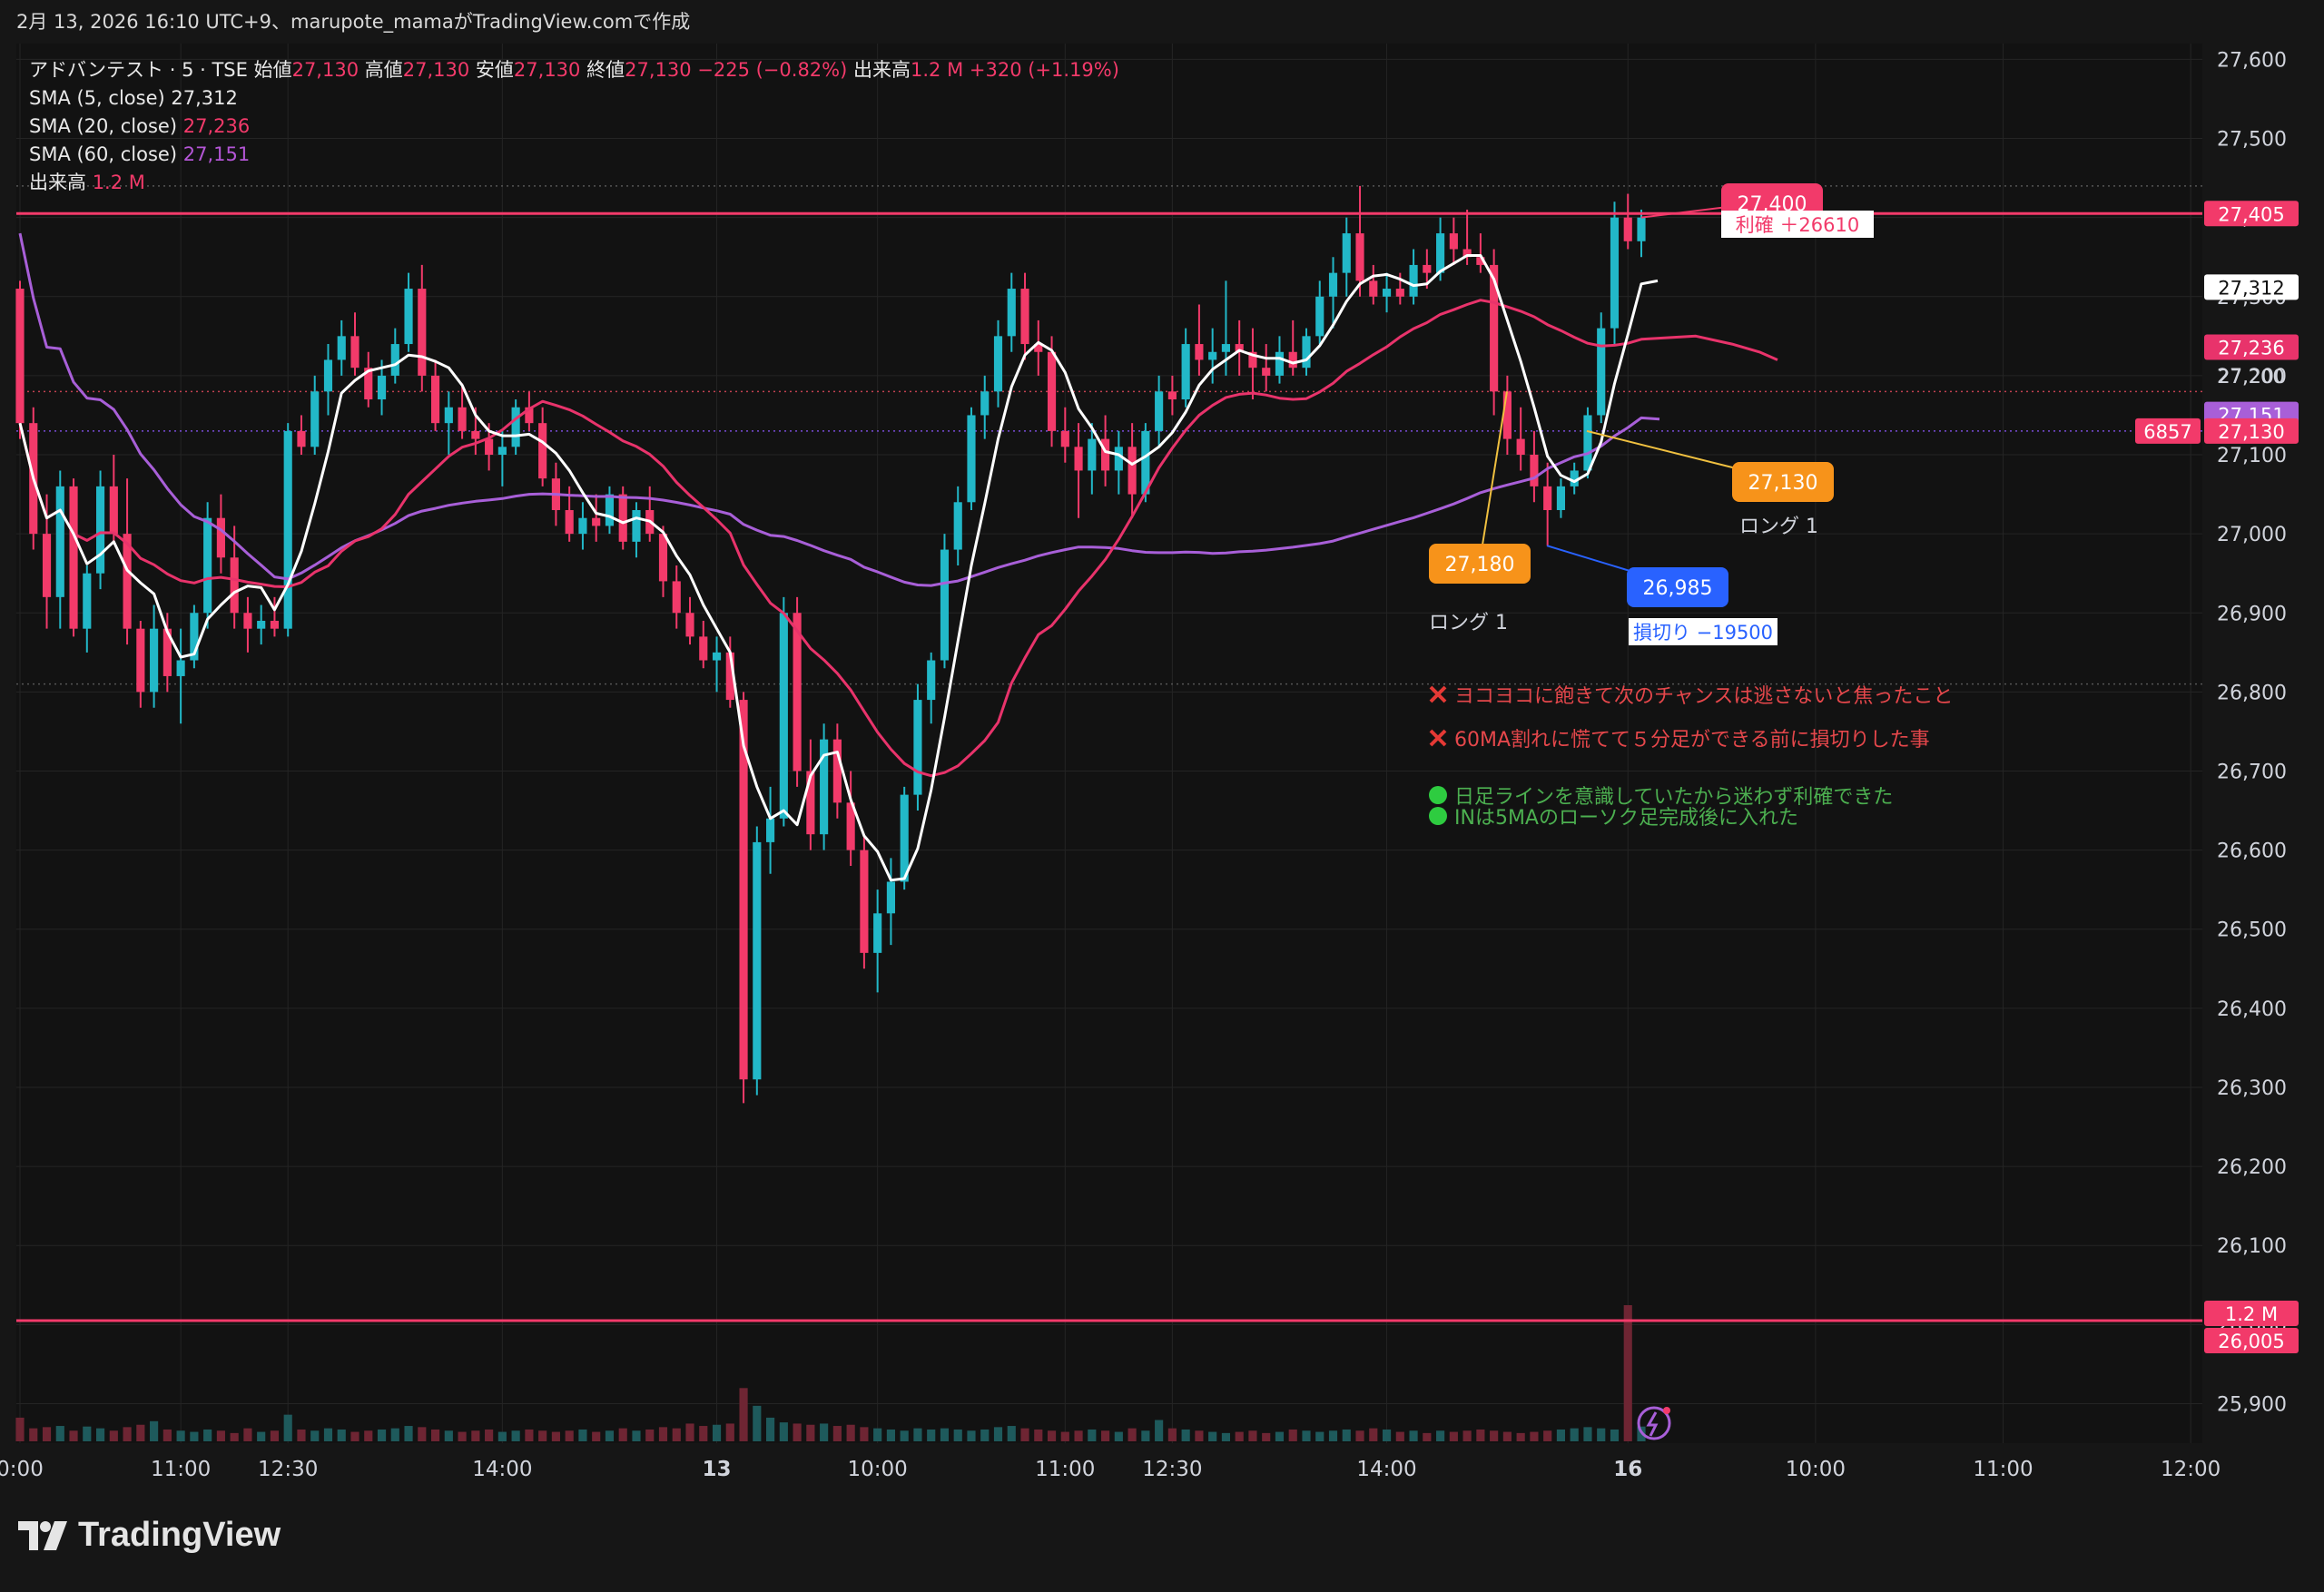  Describe the element at coordinates (1703, 633) in the screenshot. I see `stop-label: 損切り −19500` at that location.